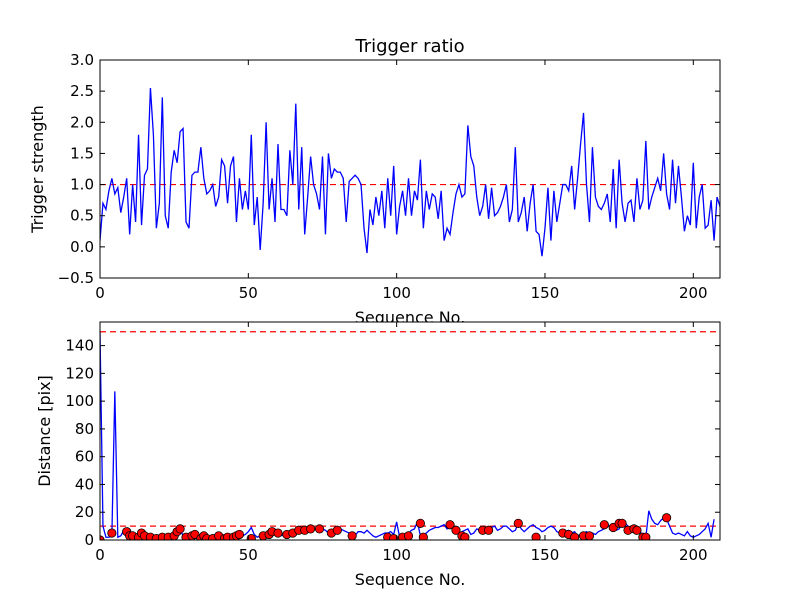 This screenshot has height=600, width=800. What do you see at coordinates (89, 540) in the screenshot?
I see `chart-bottom-y-tick-label: 0` at bounding box center [89, 540].